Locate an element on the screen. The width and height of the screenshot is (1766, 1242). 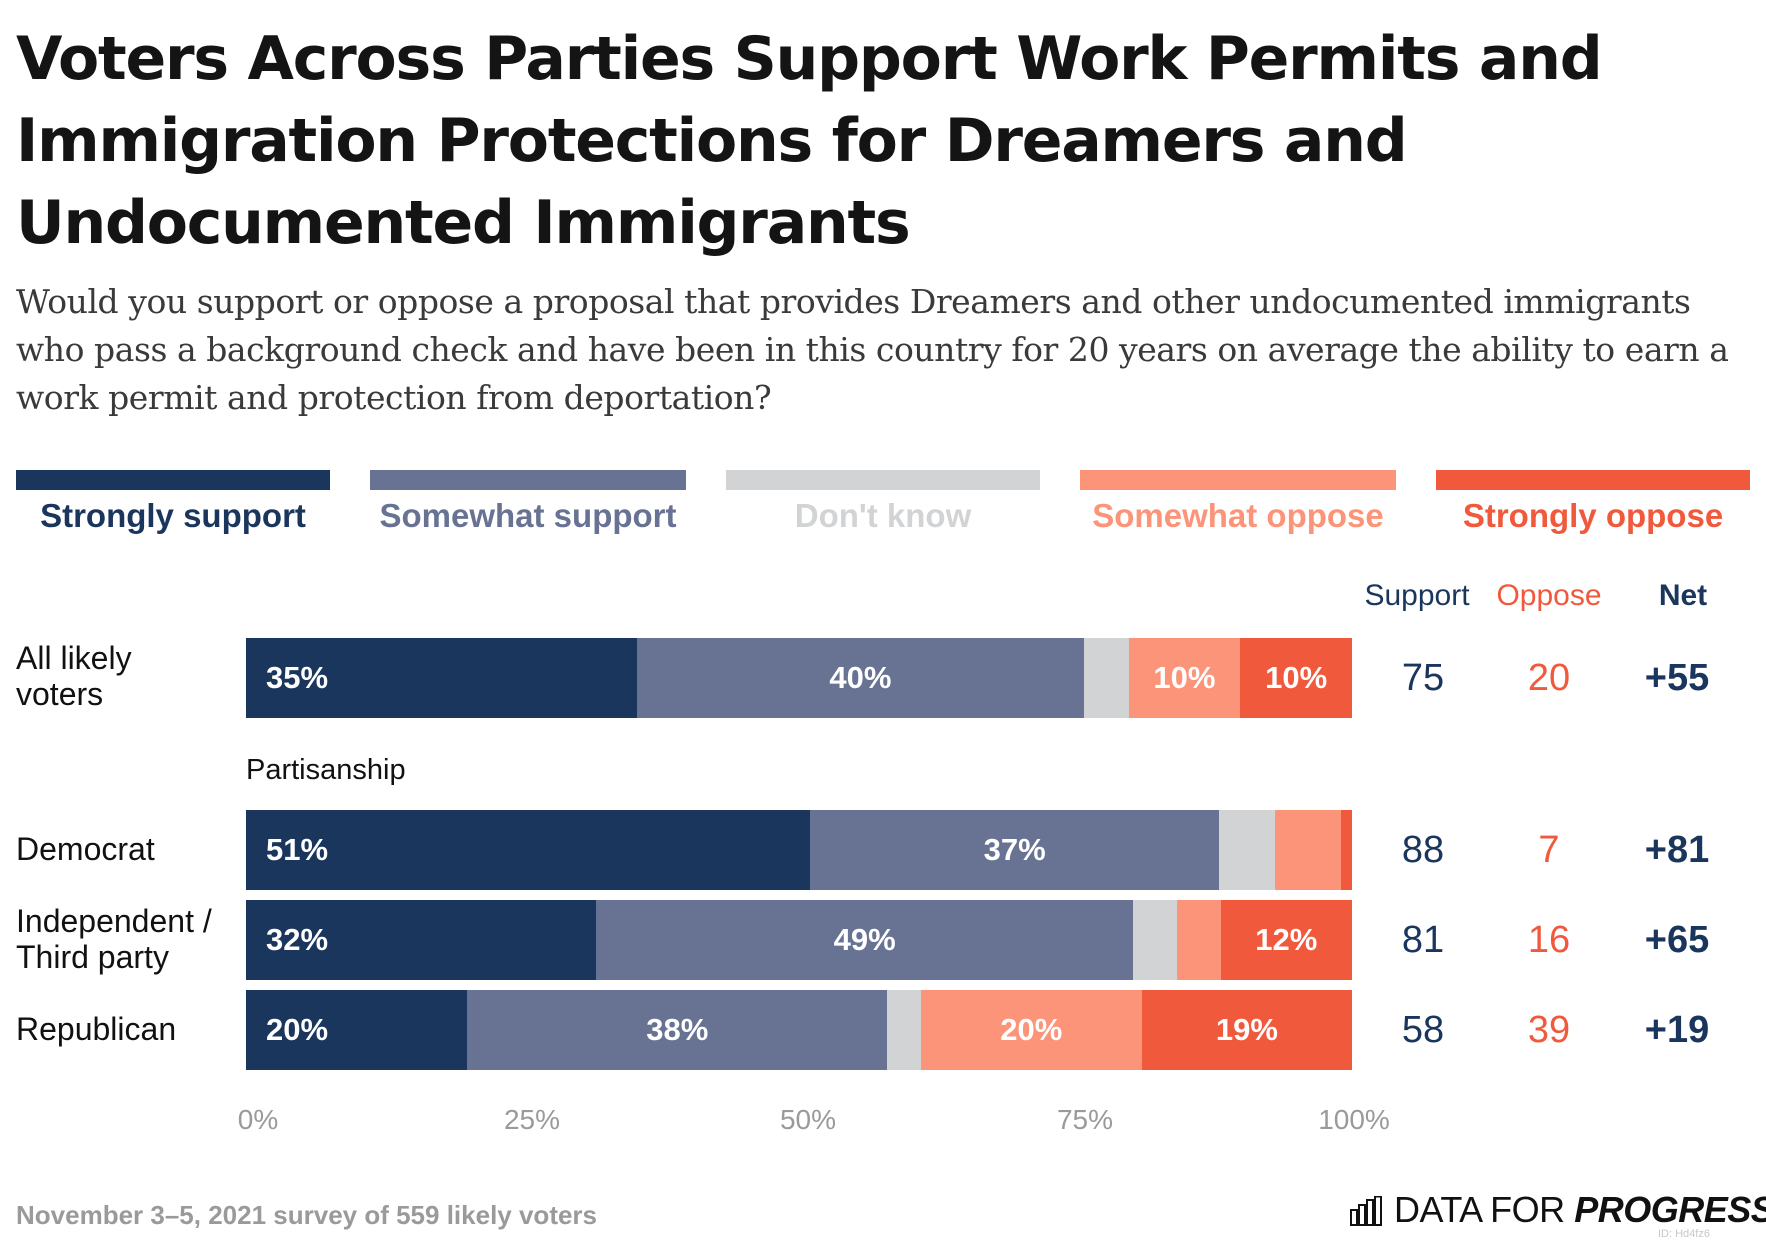
oppose-value: 16 is located at coordinates (1549, 940).